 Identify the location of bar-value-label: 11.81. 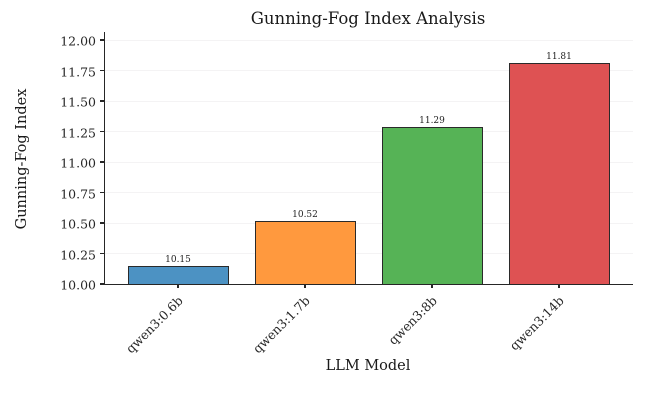
(559, 57).